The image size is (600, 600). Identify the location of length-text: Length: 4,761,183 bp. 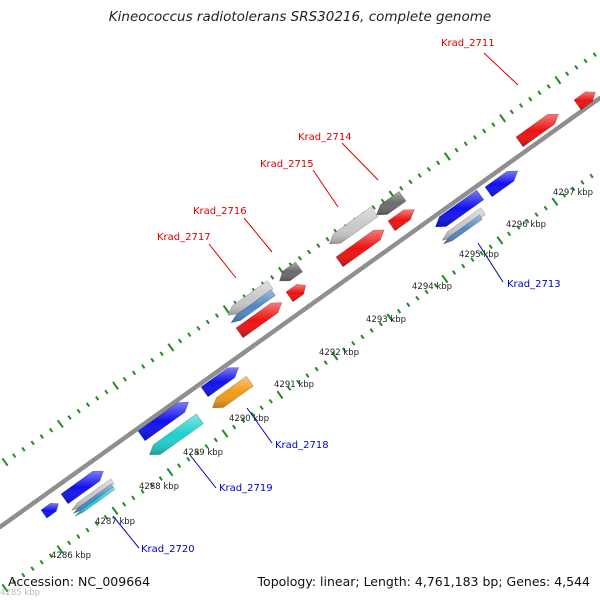
(431, 581).